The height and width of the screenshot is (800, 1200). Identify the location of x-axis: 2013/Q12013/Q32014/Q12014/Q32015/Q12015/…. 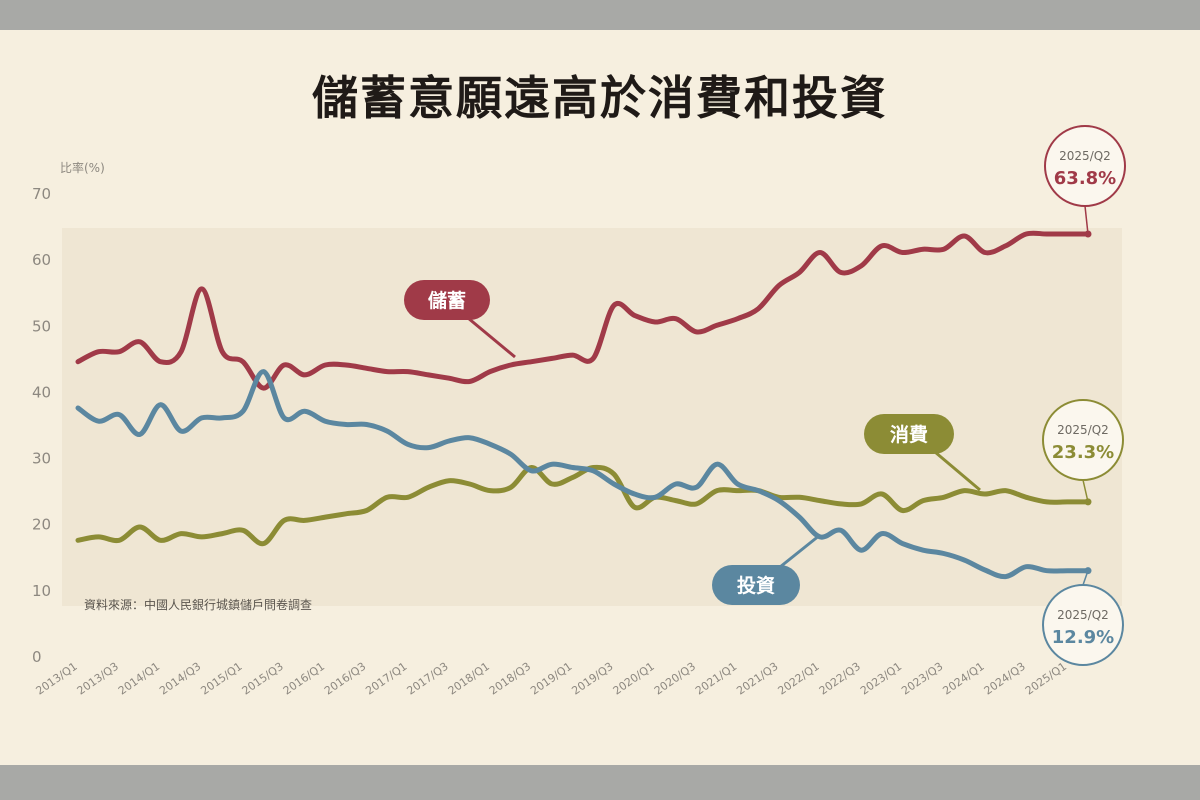
(551, 679).